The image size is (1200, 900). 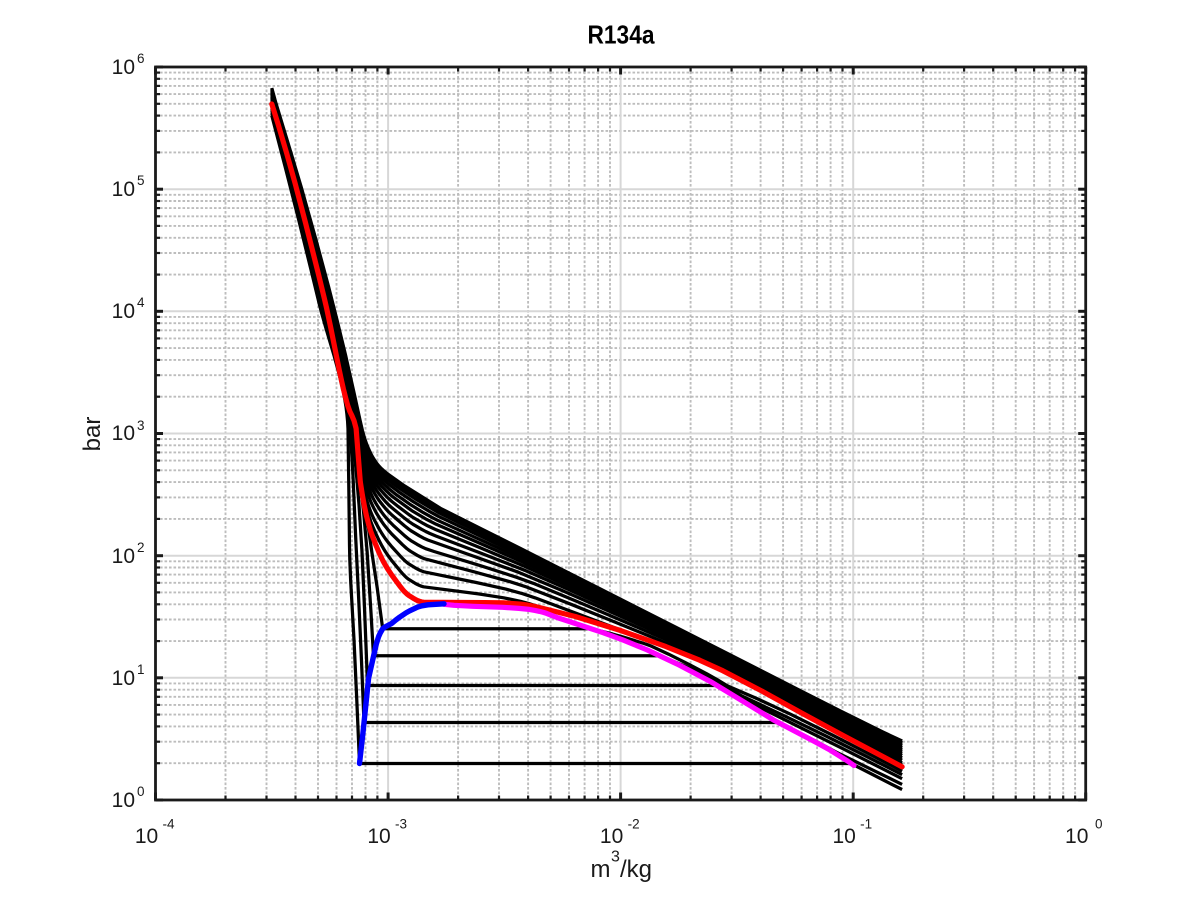 I want to click on svg-text: -4, so click(x=168, y=824).